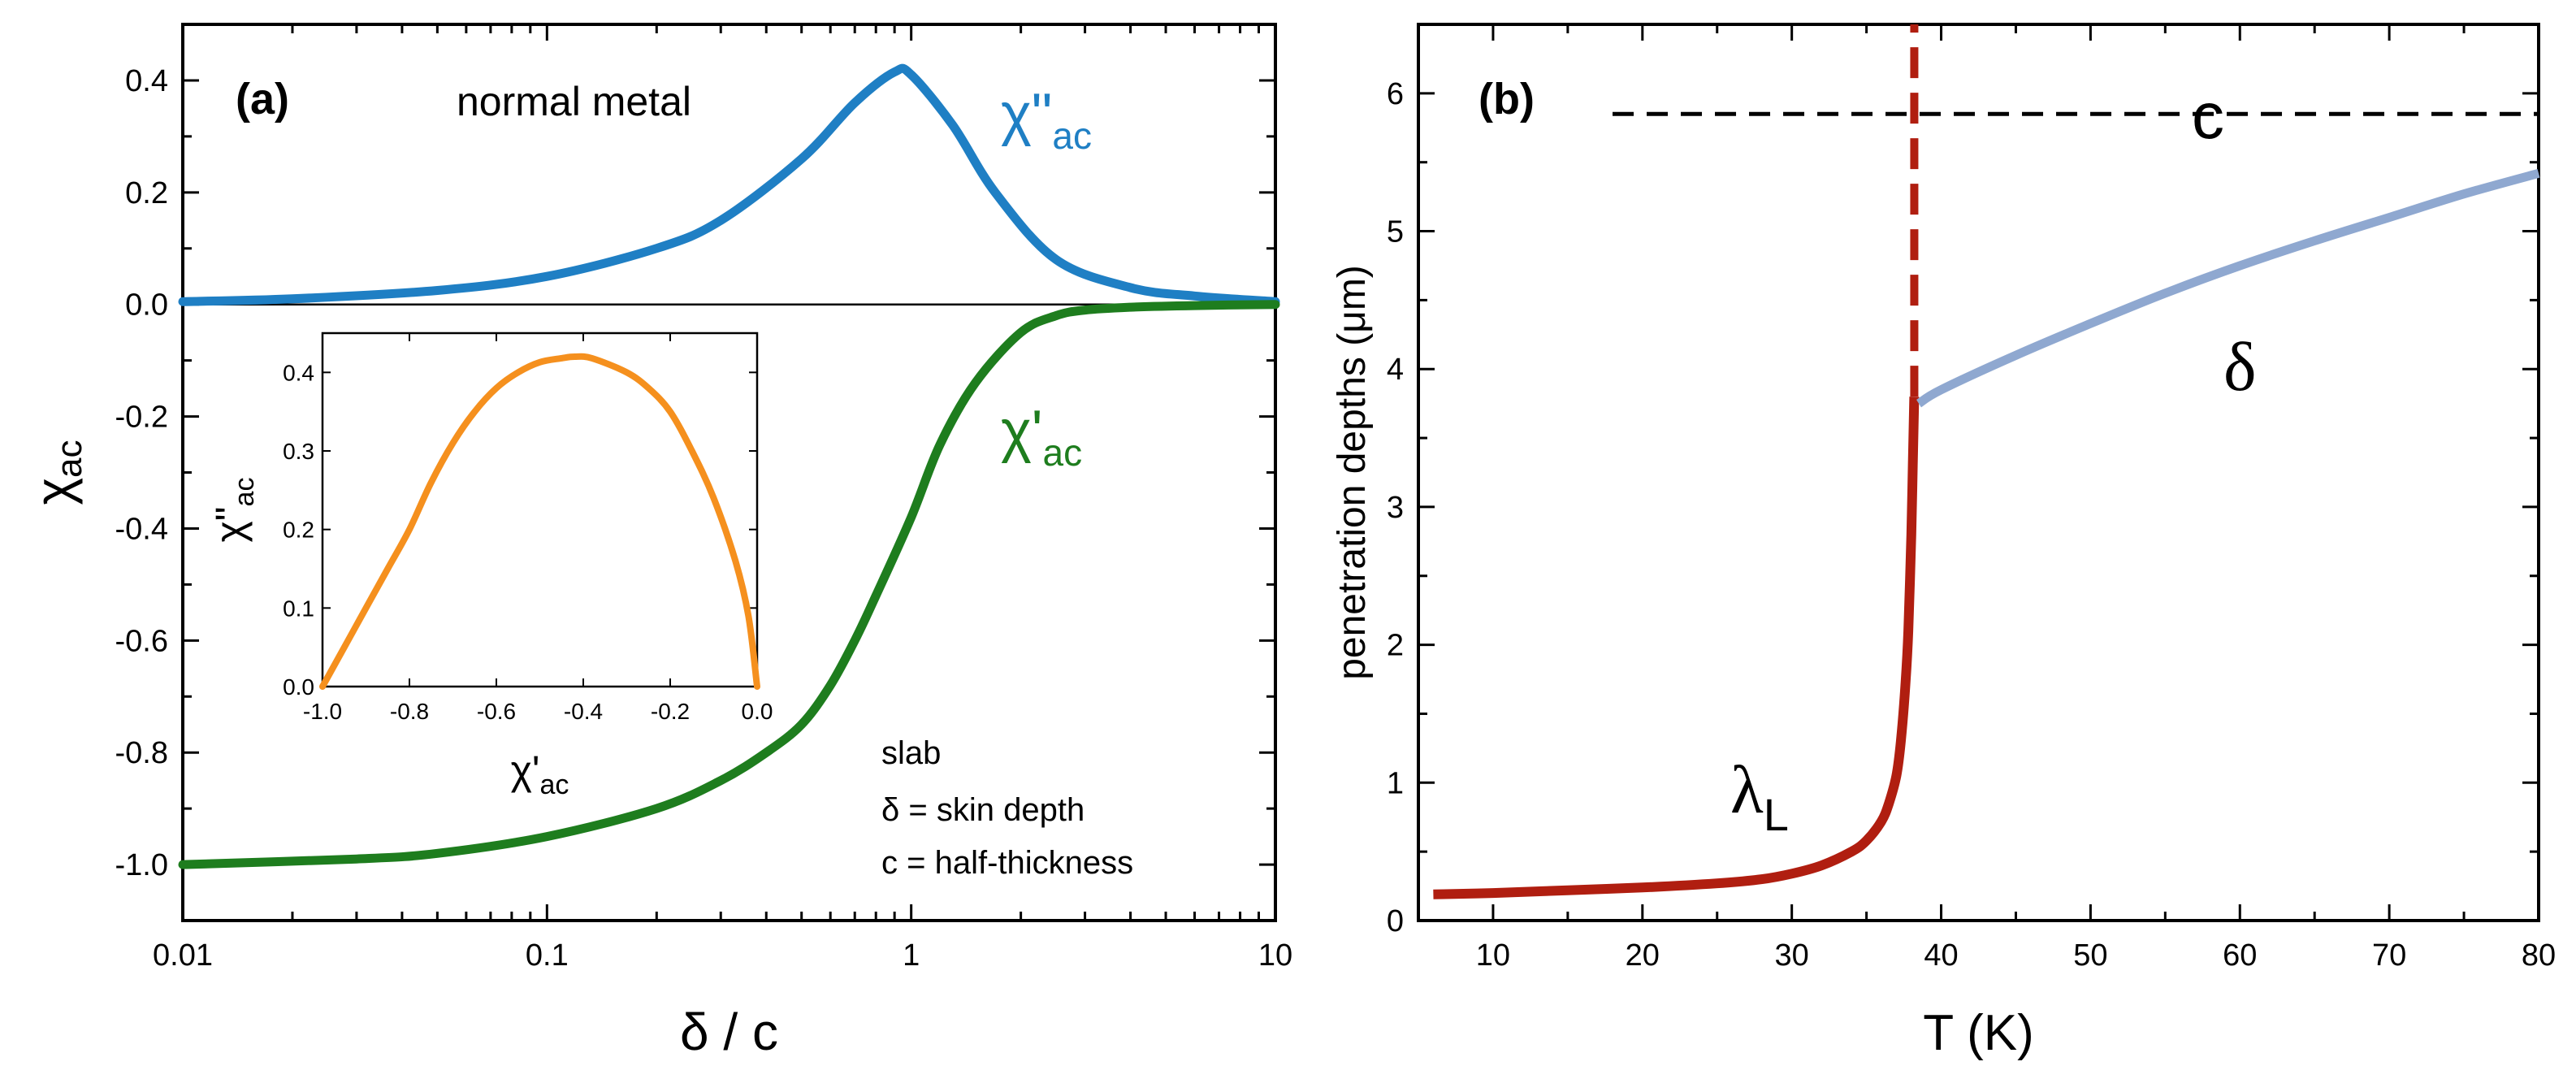 This screenshot has width=2576, height=1079. What do you see at coordinates (262, 99) in the screenshot?
I see `panel-label-a: (a)` at bounding box center [262, 99].